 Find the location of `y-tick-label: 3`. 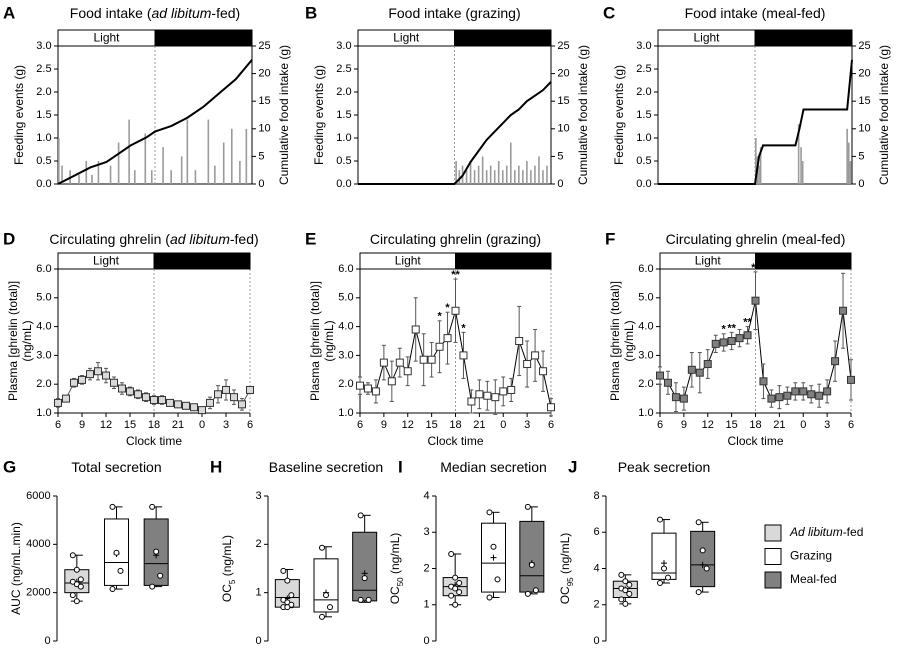

y-tick-label: 3 is located at coordinates (426, 532).